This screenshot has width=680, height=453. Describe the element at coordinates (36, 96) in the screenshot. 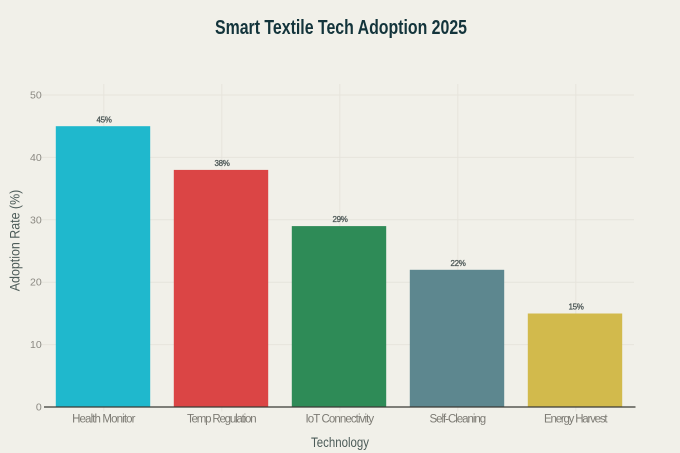

I see `svg-text: 50` at that location.